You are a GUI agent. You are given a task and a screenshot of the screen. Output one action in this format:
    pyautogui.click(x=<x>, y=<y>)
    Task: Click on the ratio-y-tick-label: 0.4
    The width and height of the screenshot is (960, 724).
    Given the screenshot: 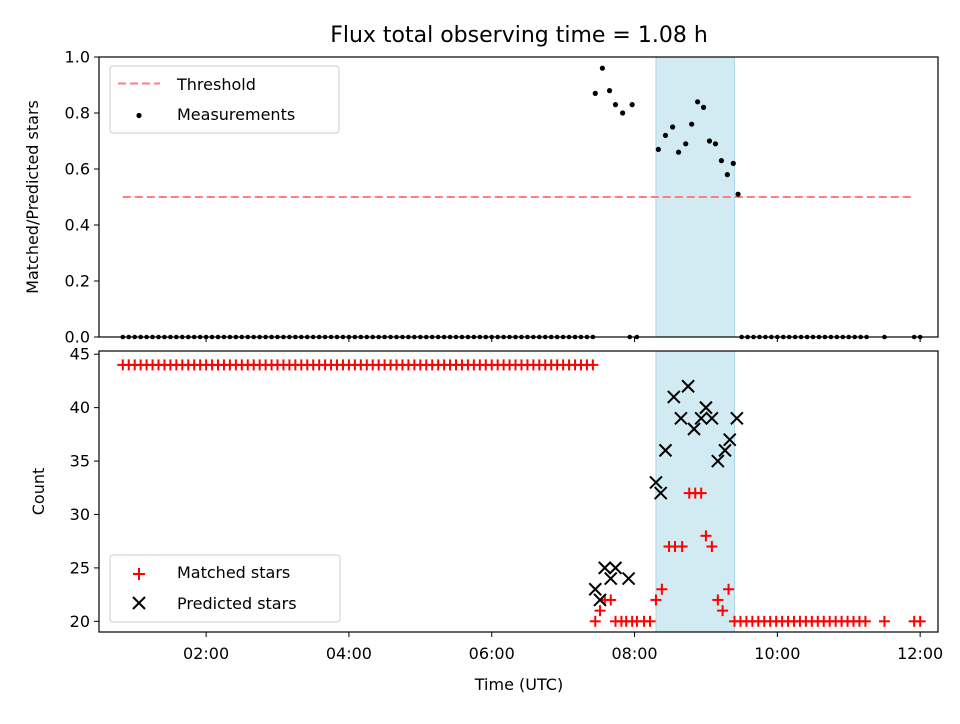 What is the action you would take?
    pyautogui.click(x=77, y=225)
    